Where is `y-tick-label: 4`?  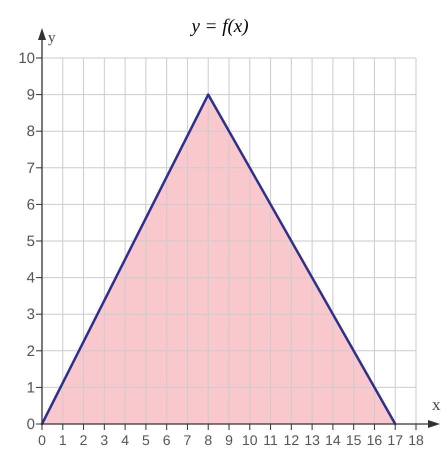
y-tick-label: 4 is located at coordinates (30, 278).